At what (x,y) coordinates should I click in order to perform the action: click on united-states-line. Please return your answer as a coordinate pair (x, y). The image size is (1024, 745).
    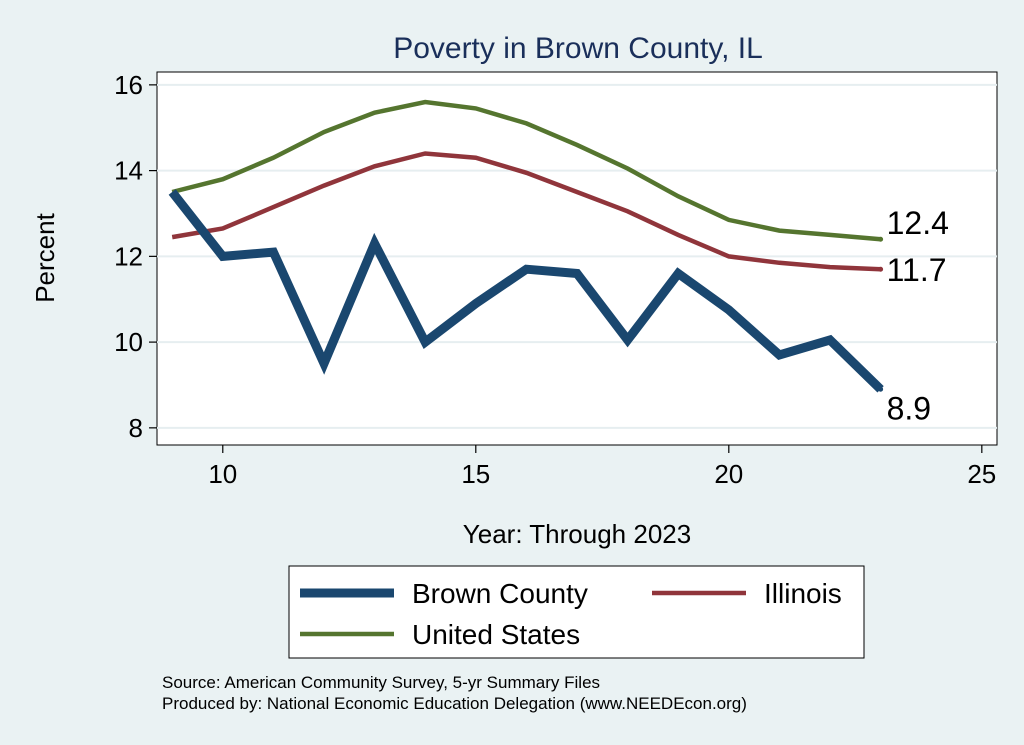
    Looking at the image, I should click on (526, 170).